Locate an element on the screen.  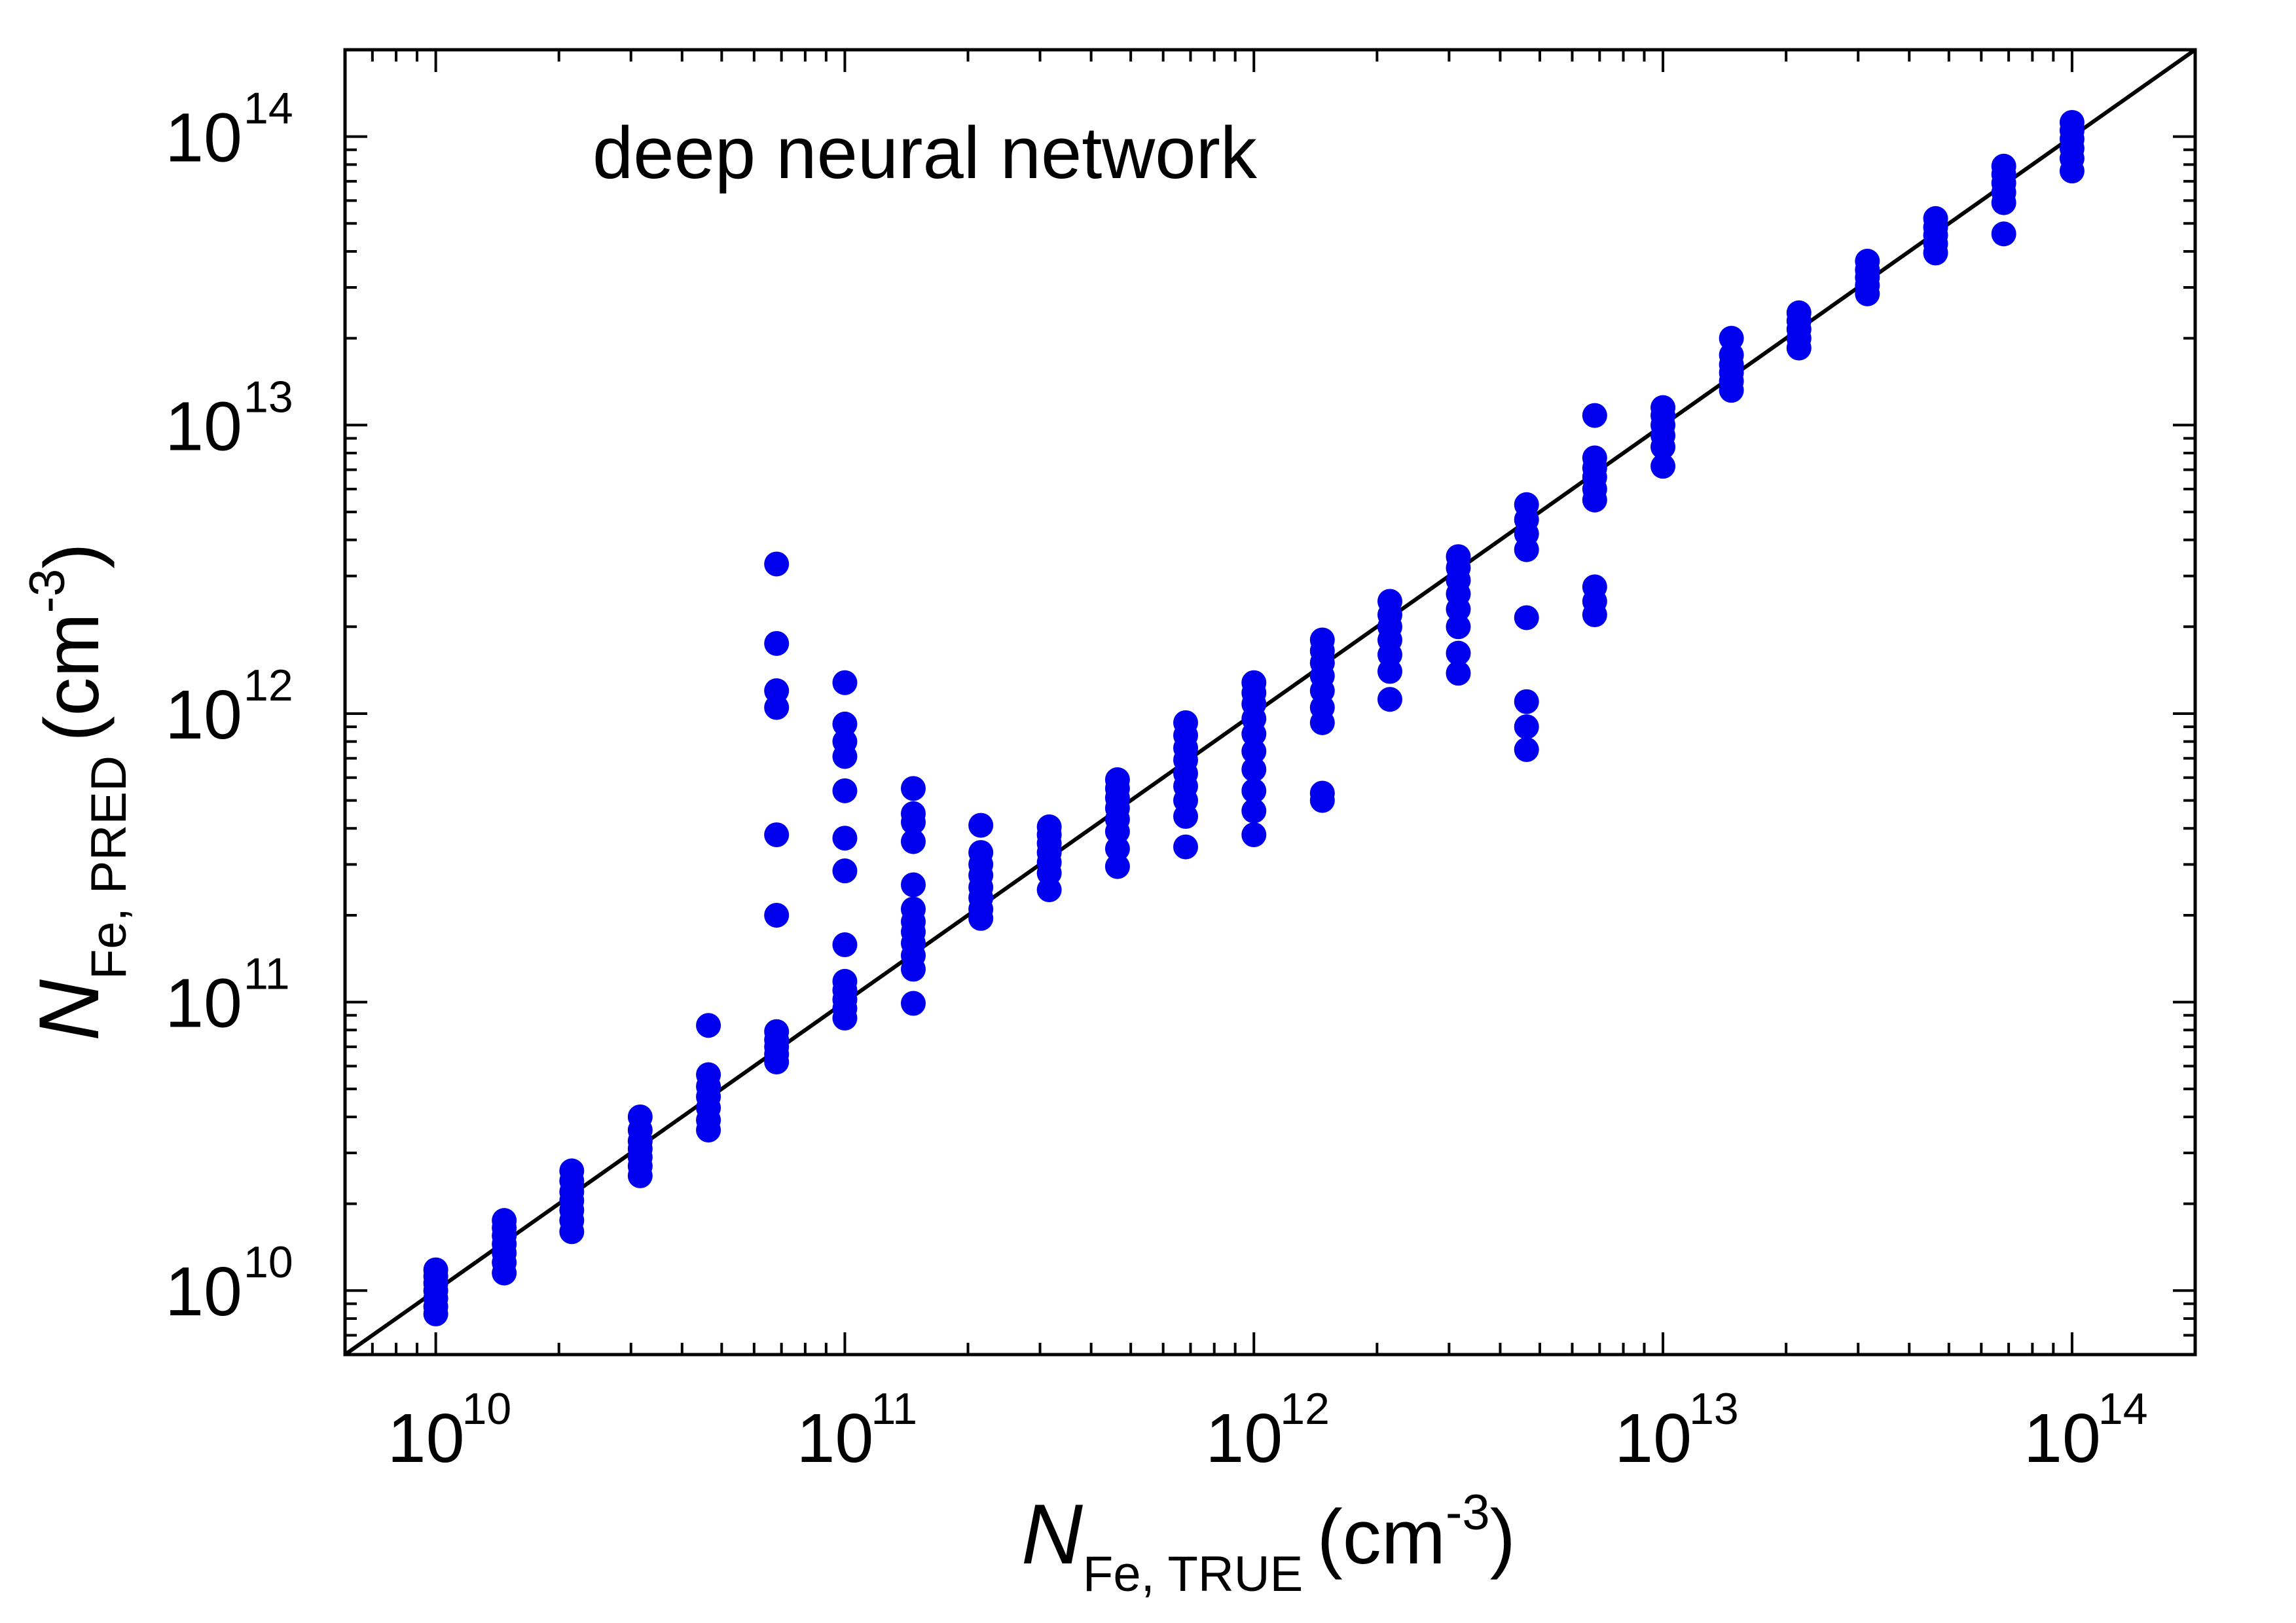
x-tick-label-exponent: 14 is located at coordinates (2123, 1409).